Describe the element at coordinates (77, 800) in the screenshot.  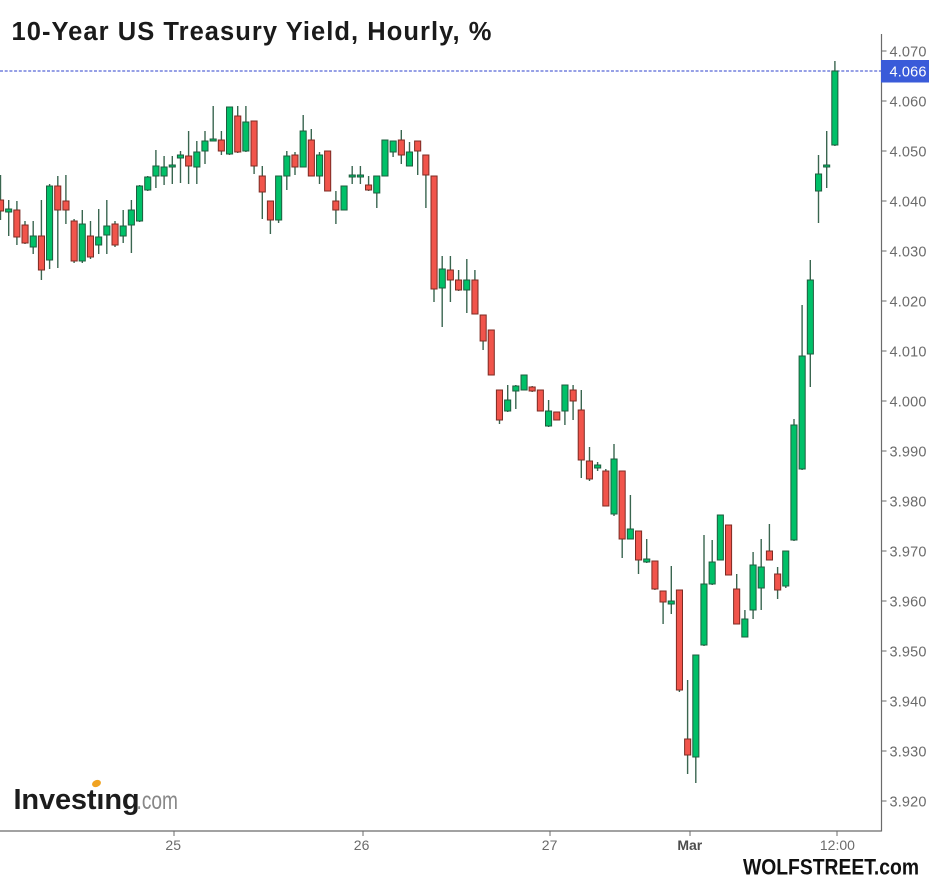
I see `svg-text: Investıng` at that location.